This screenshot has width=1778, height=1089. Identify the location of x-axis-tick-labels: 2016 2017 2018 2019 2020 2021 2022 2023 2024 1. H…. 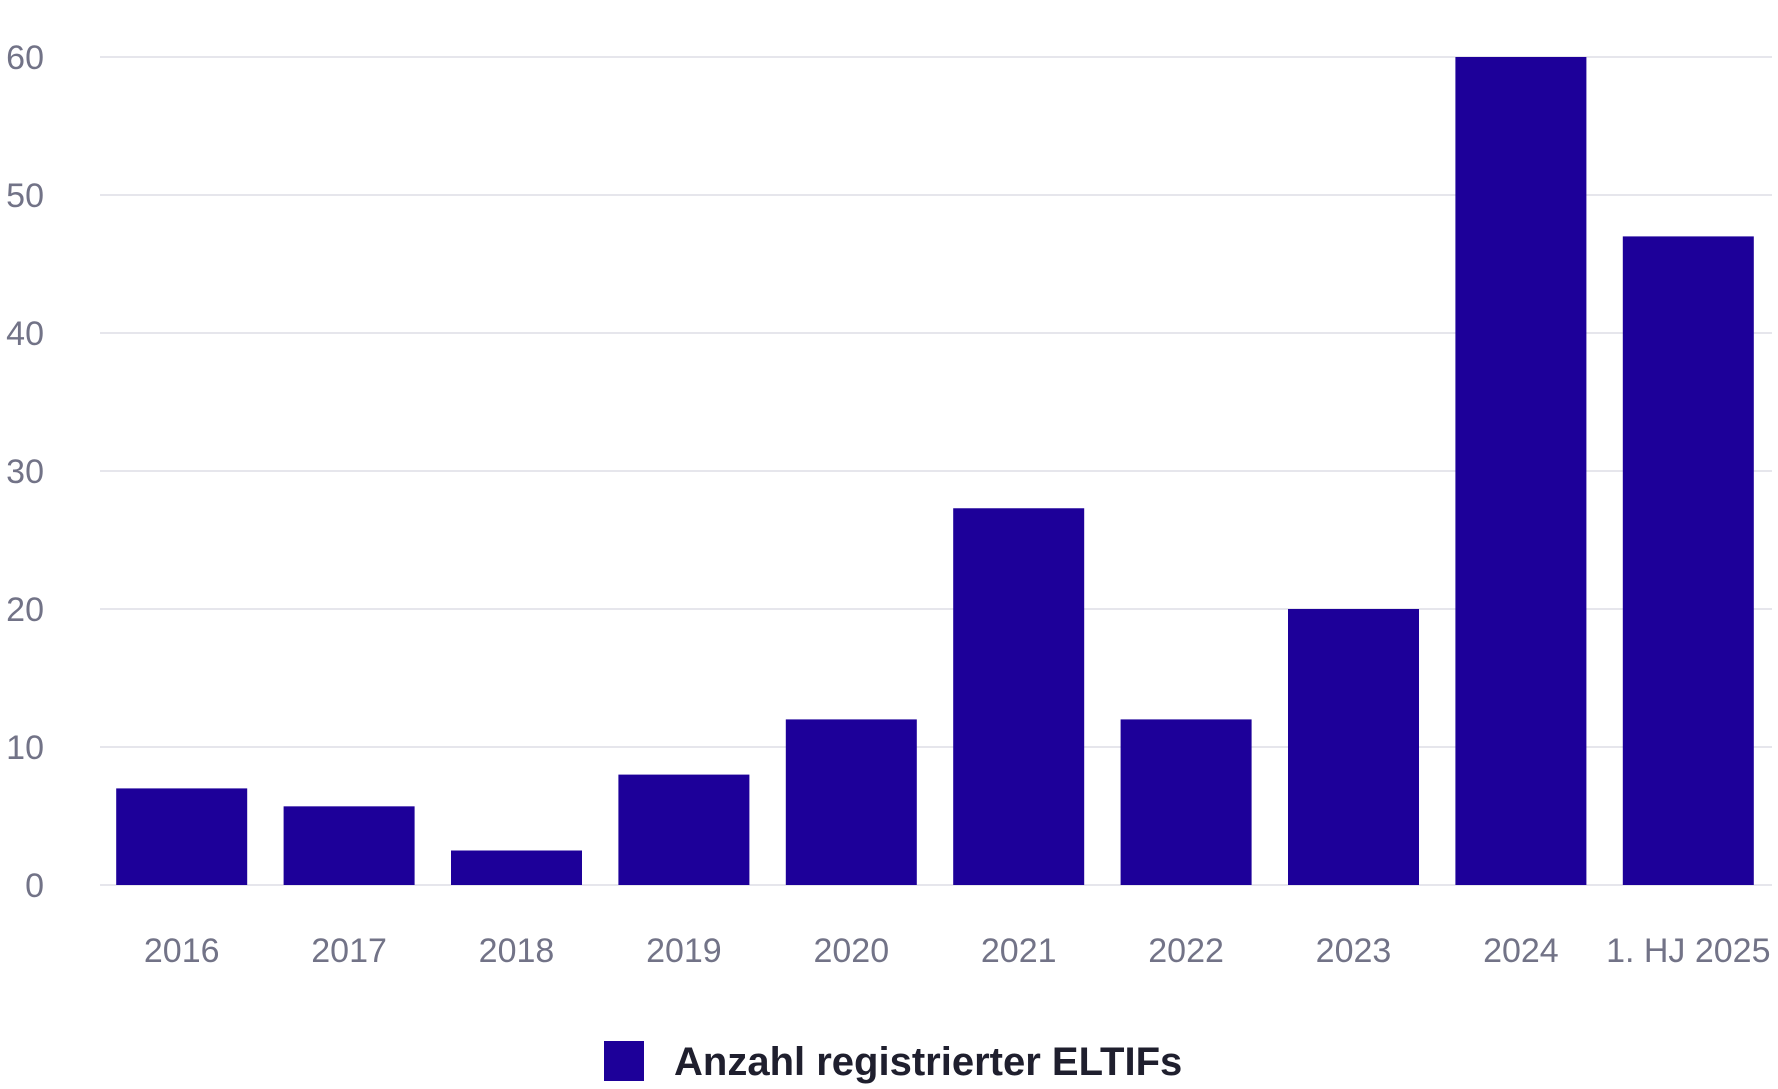
(957, 951).